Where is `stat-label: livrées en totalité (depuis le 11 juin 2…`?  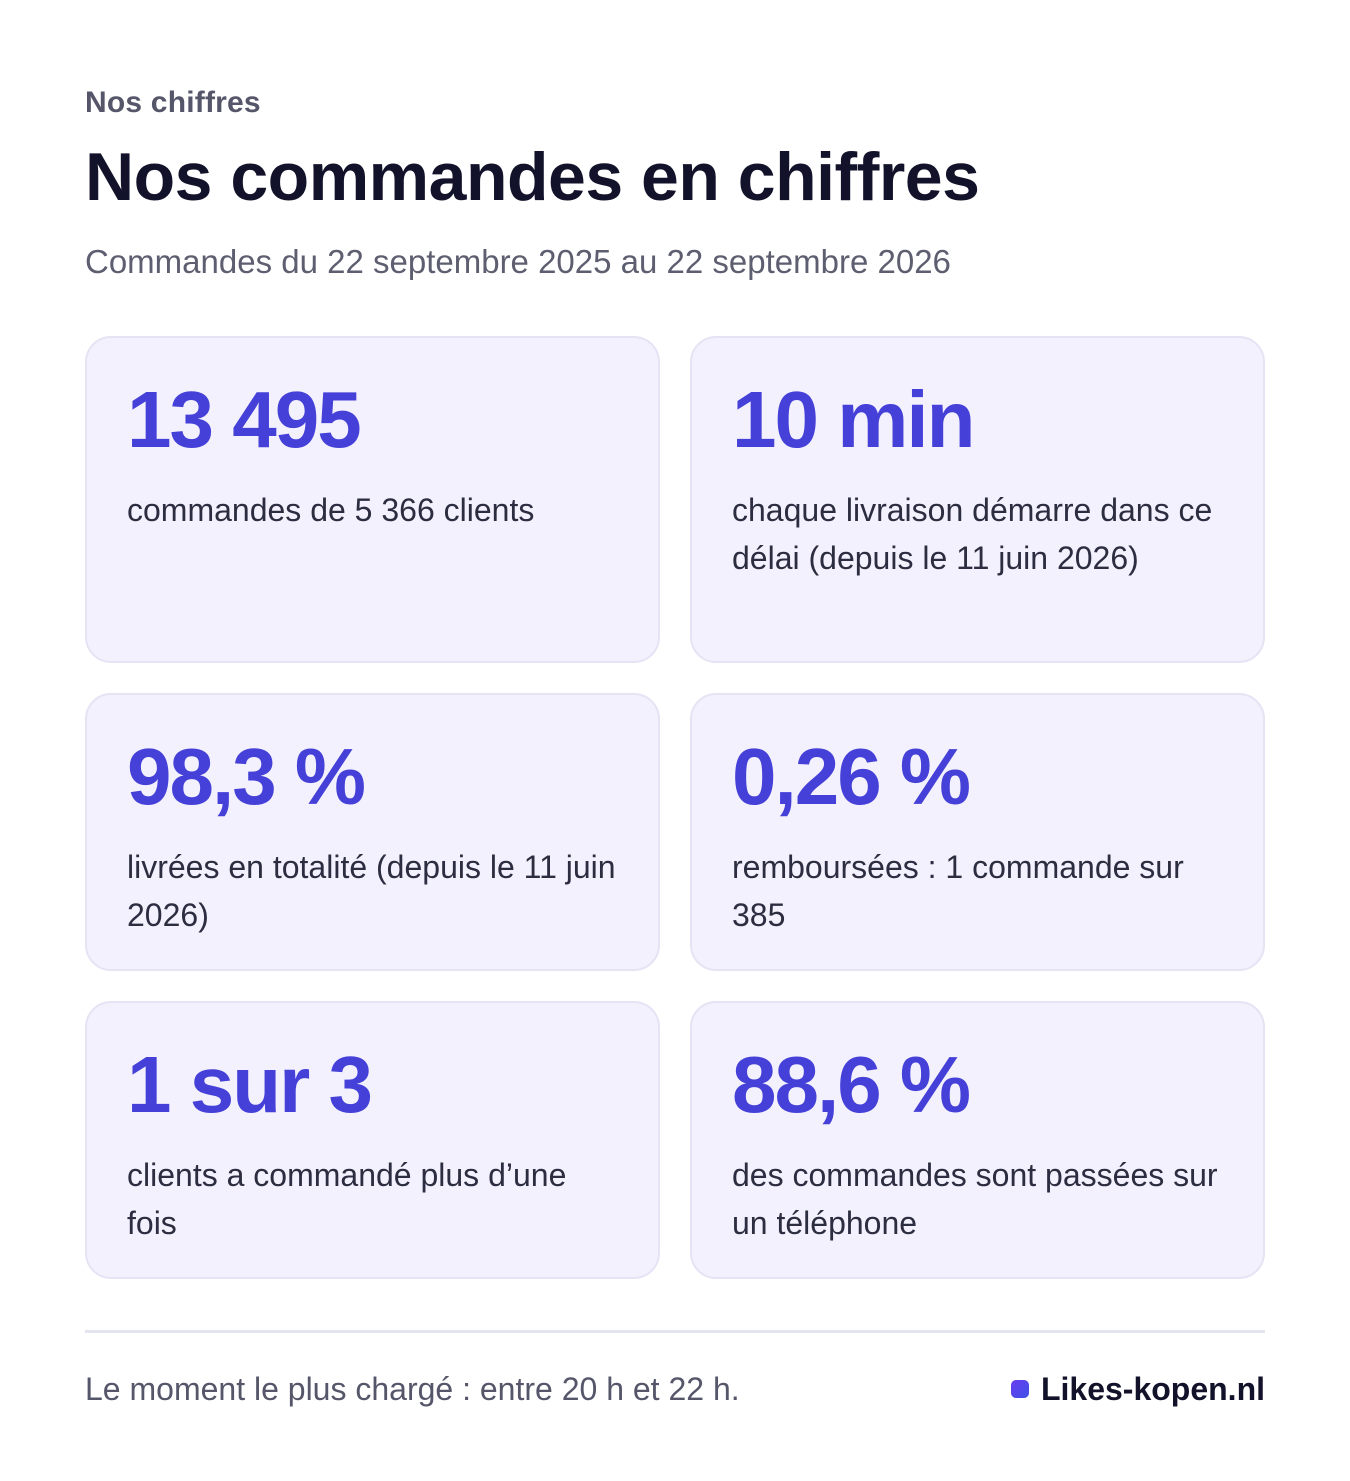
stat-label: livrées en totalité (depuis le 11 juin 2… is located at coordinates (371, 891).